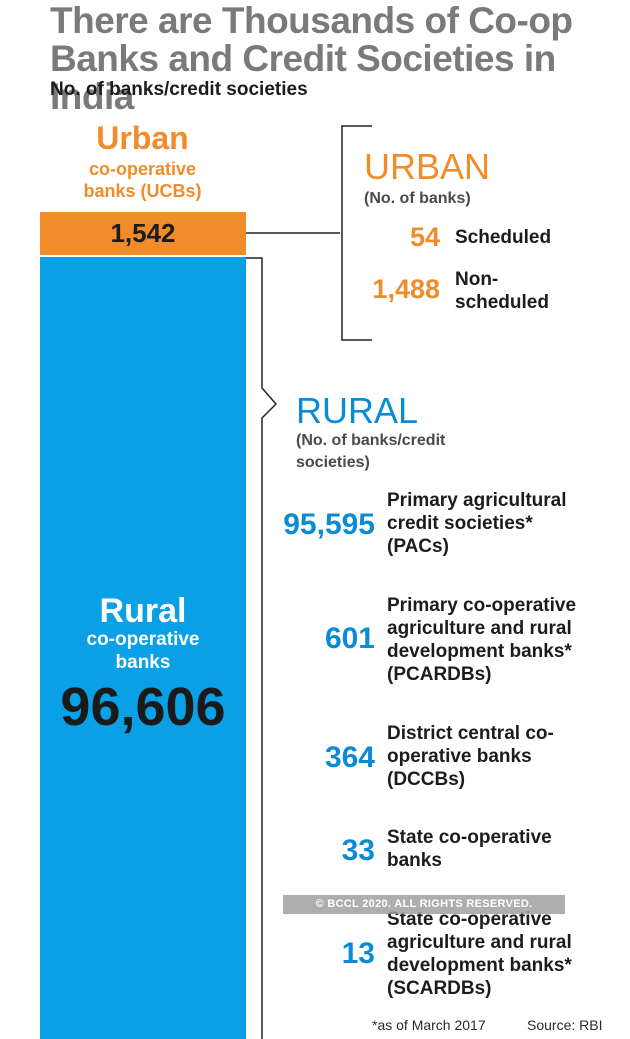  I want to click on rural-item-label: State co-operative banks, so click(469, 849).